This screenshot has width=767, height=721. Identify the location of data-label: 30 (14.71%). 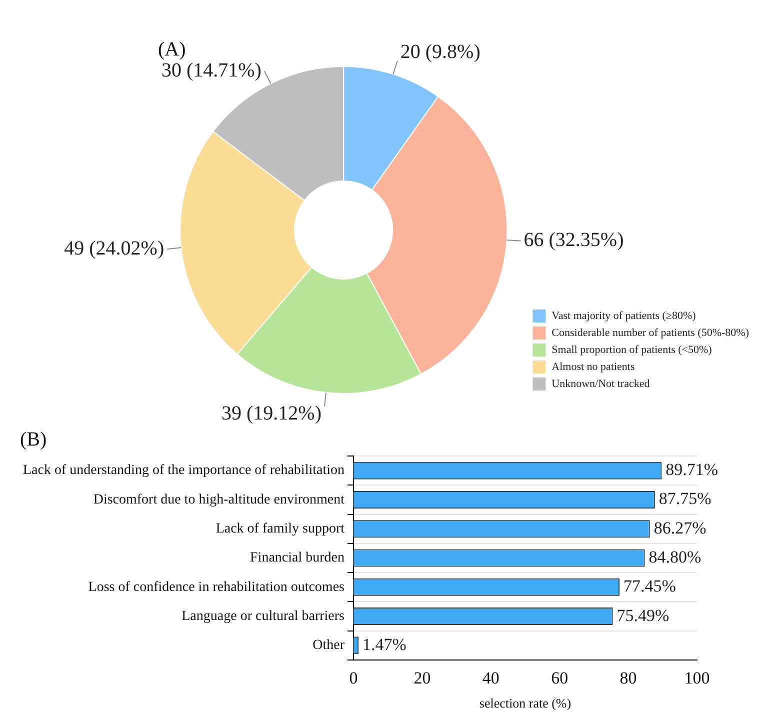
(211, 70).